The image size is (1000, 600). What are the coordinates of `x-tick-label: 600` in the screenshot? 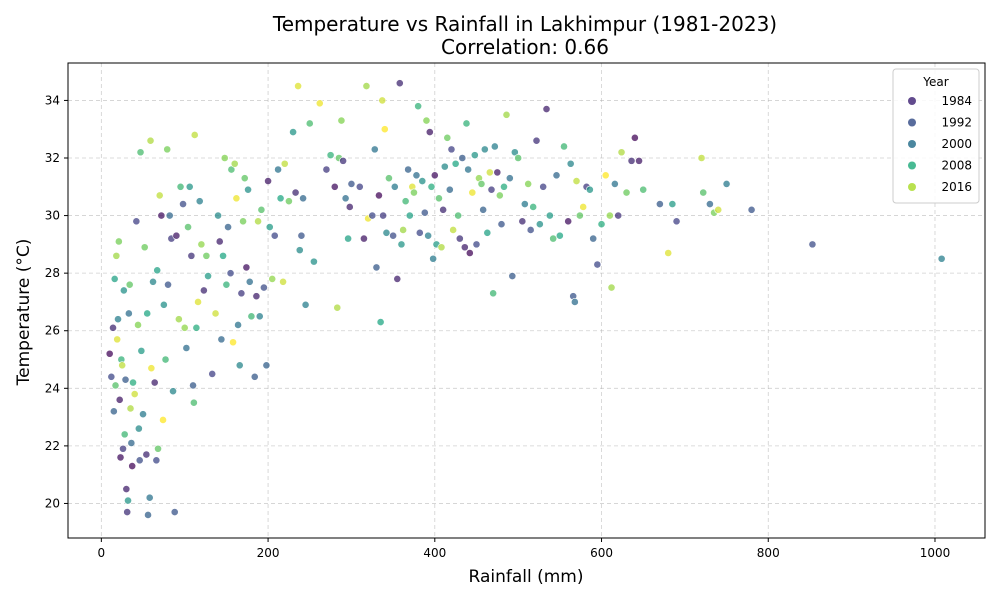 It's located at (601, 553).